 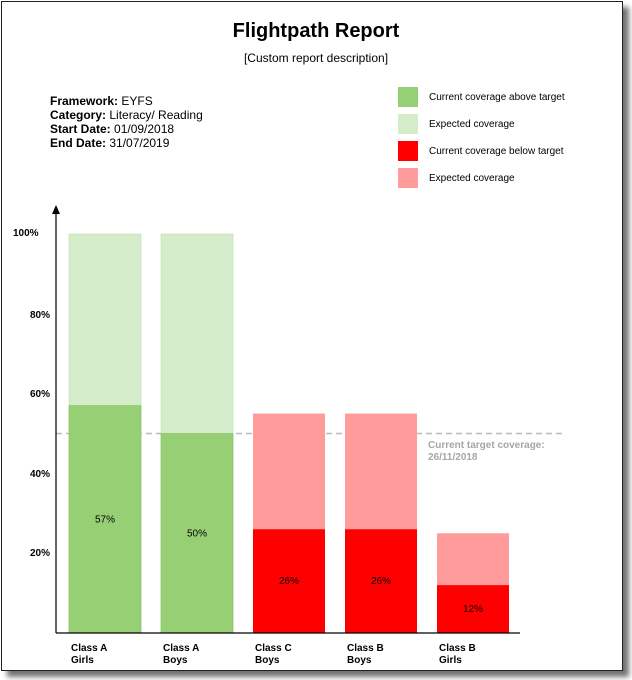 I want to click on bar-value-label: 57%, so click(x=105, y=519).